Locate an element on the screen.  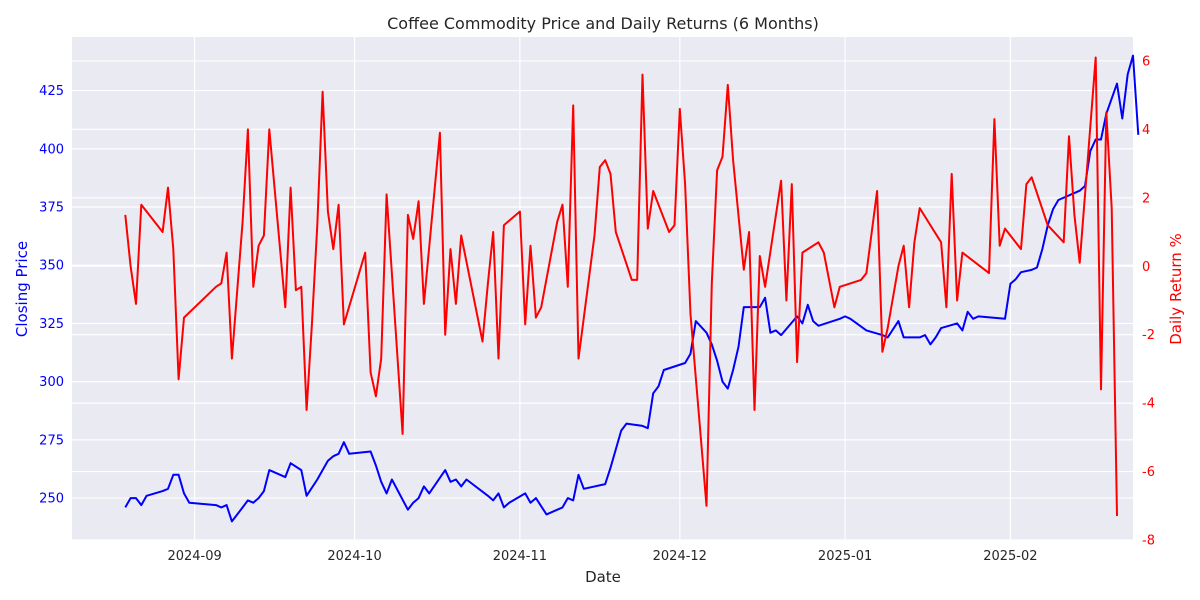
x-tick-label: 2024-10 is located at coordinates (354, 556).